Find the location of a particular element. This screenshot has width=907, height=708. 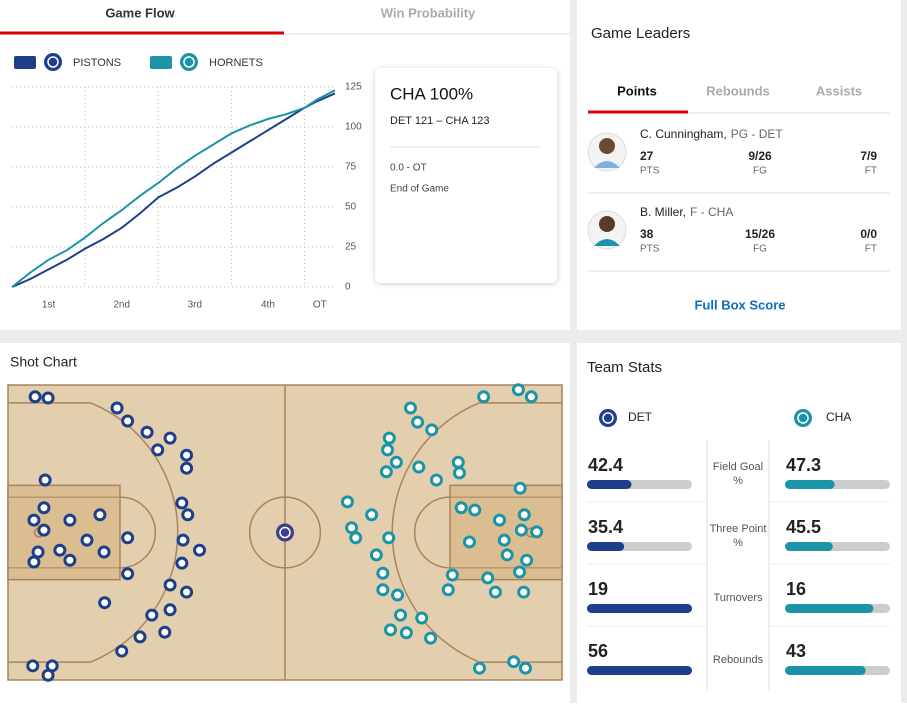

stat-value: 27 is located at coordinates (647, 156).